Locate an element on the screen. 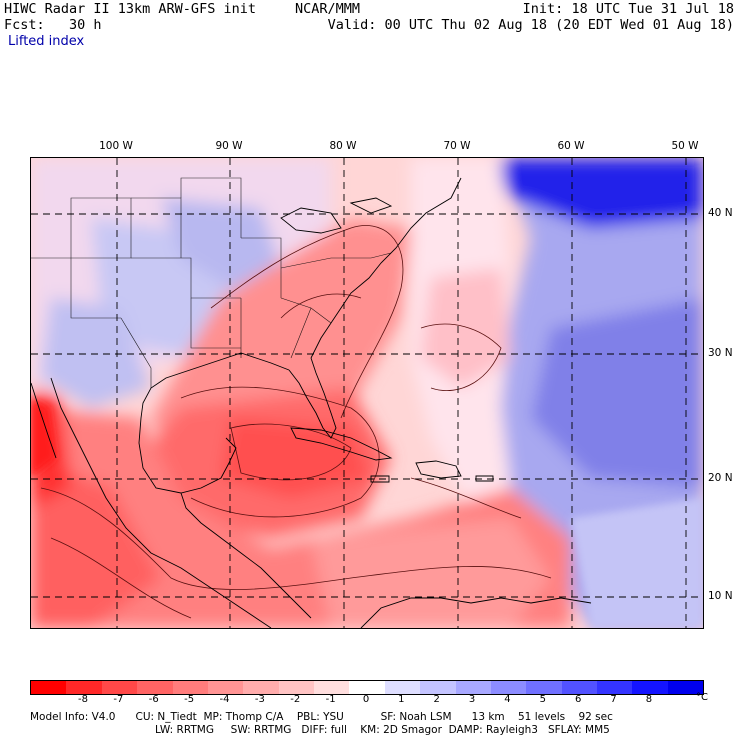 Image resolution: width=740 pixels, height=740 pixels. latitude-label: 30 N is located at coordinates (720, 353).